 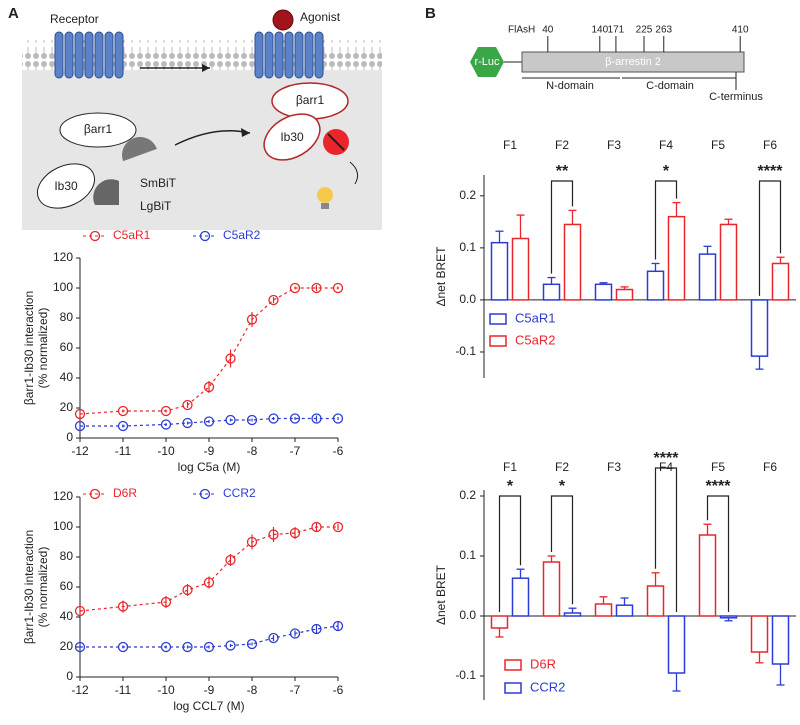 What do you see at coordinates (125, 493) in the screenshot?
I see `legend-label: D6R` at bounding box center [125, 493].